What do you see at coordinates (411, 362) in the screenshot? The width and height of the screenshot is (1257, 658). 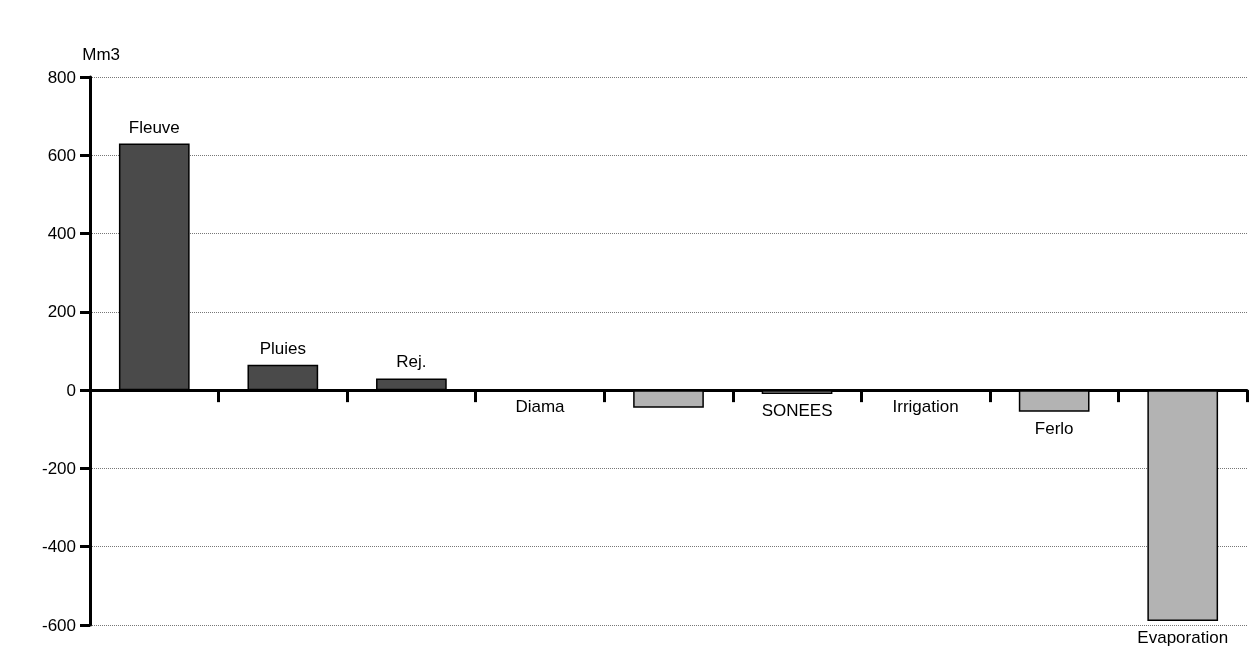 I see `x-tick-label: Rej.` at bounding box center [411, 362].